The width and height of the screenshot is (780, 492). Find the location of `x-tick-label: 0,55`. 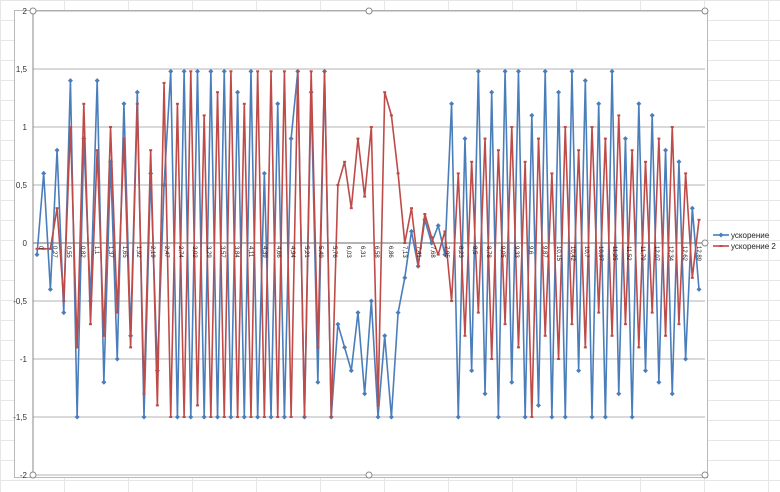

x-tick-label: 0,55 is located at coordinates (68, 252).